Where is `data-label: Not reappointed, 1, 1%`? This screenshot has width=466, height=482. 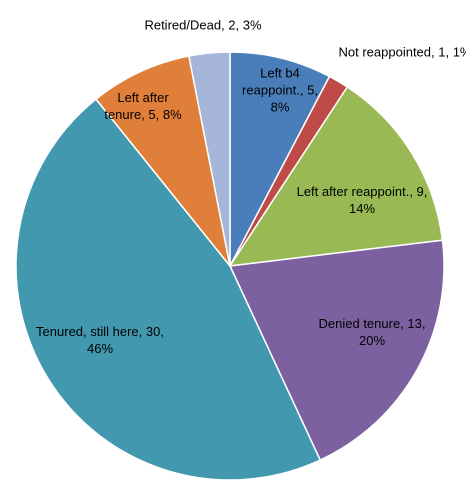 data-label: Not reappointed, 1, 1% is located at coordinates (402, 52).